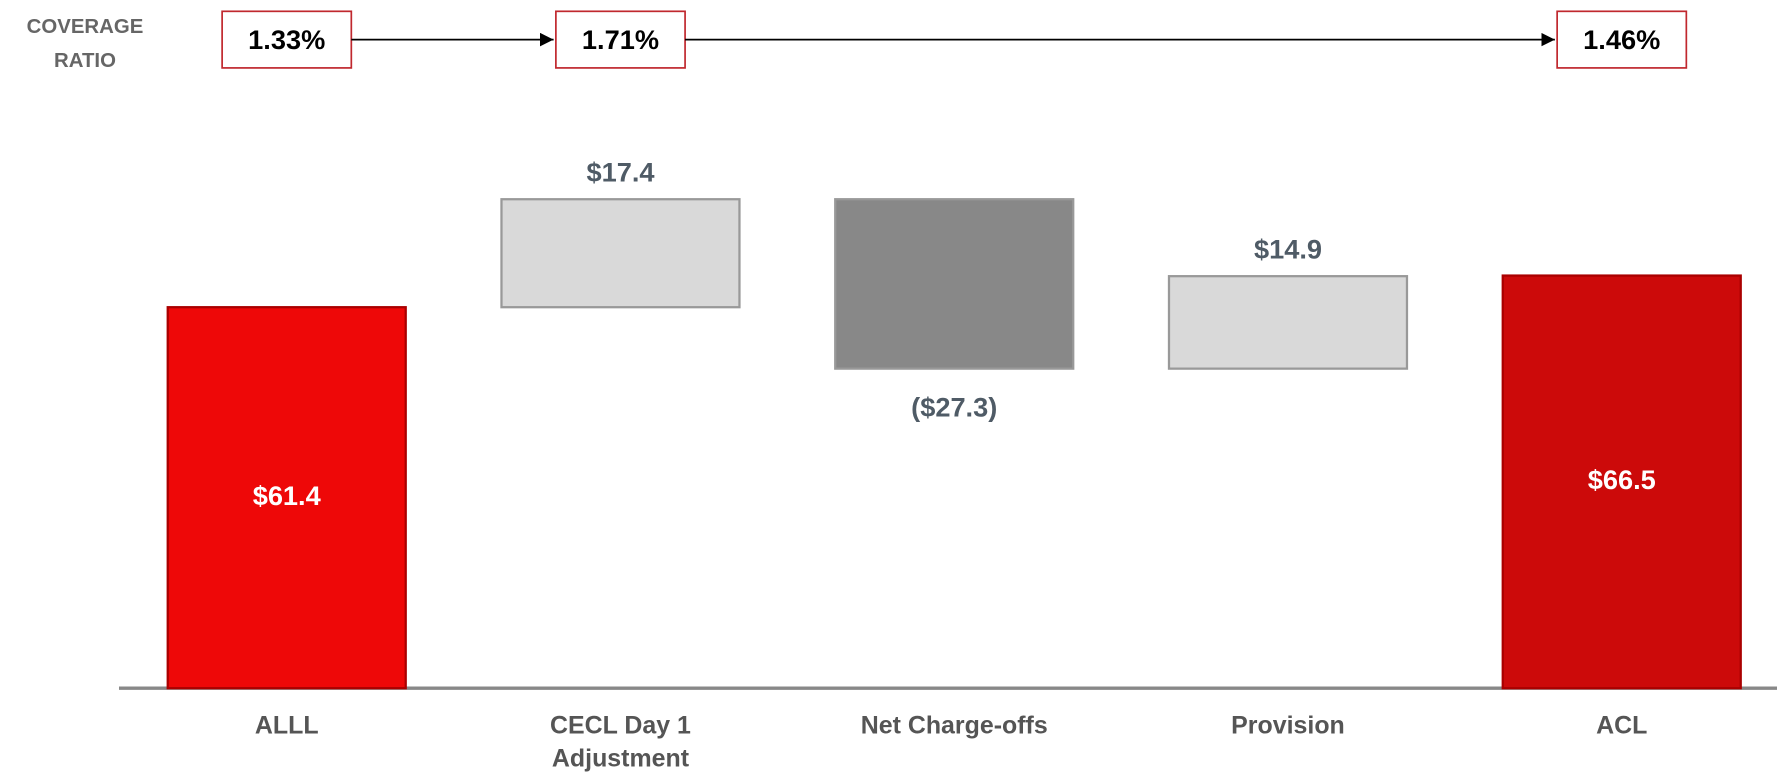 This screenshot has width=1777, height=772. I want to click on coverage-value: 1.71%, so click(620, 39).